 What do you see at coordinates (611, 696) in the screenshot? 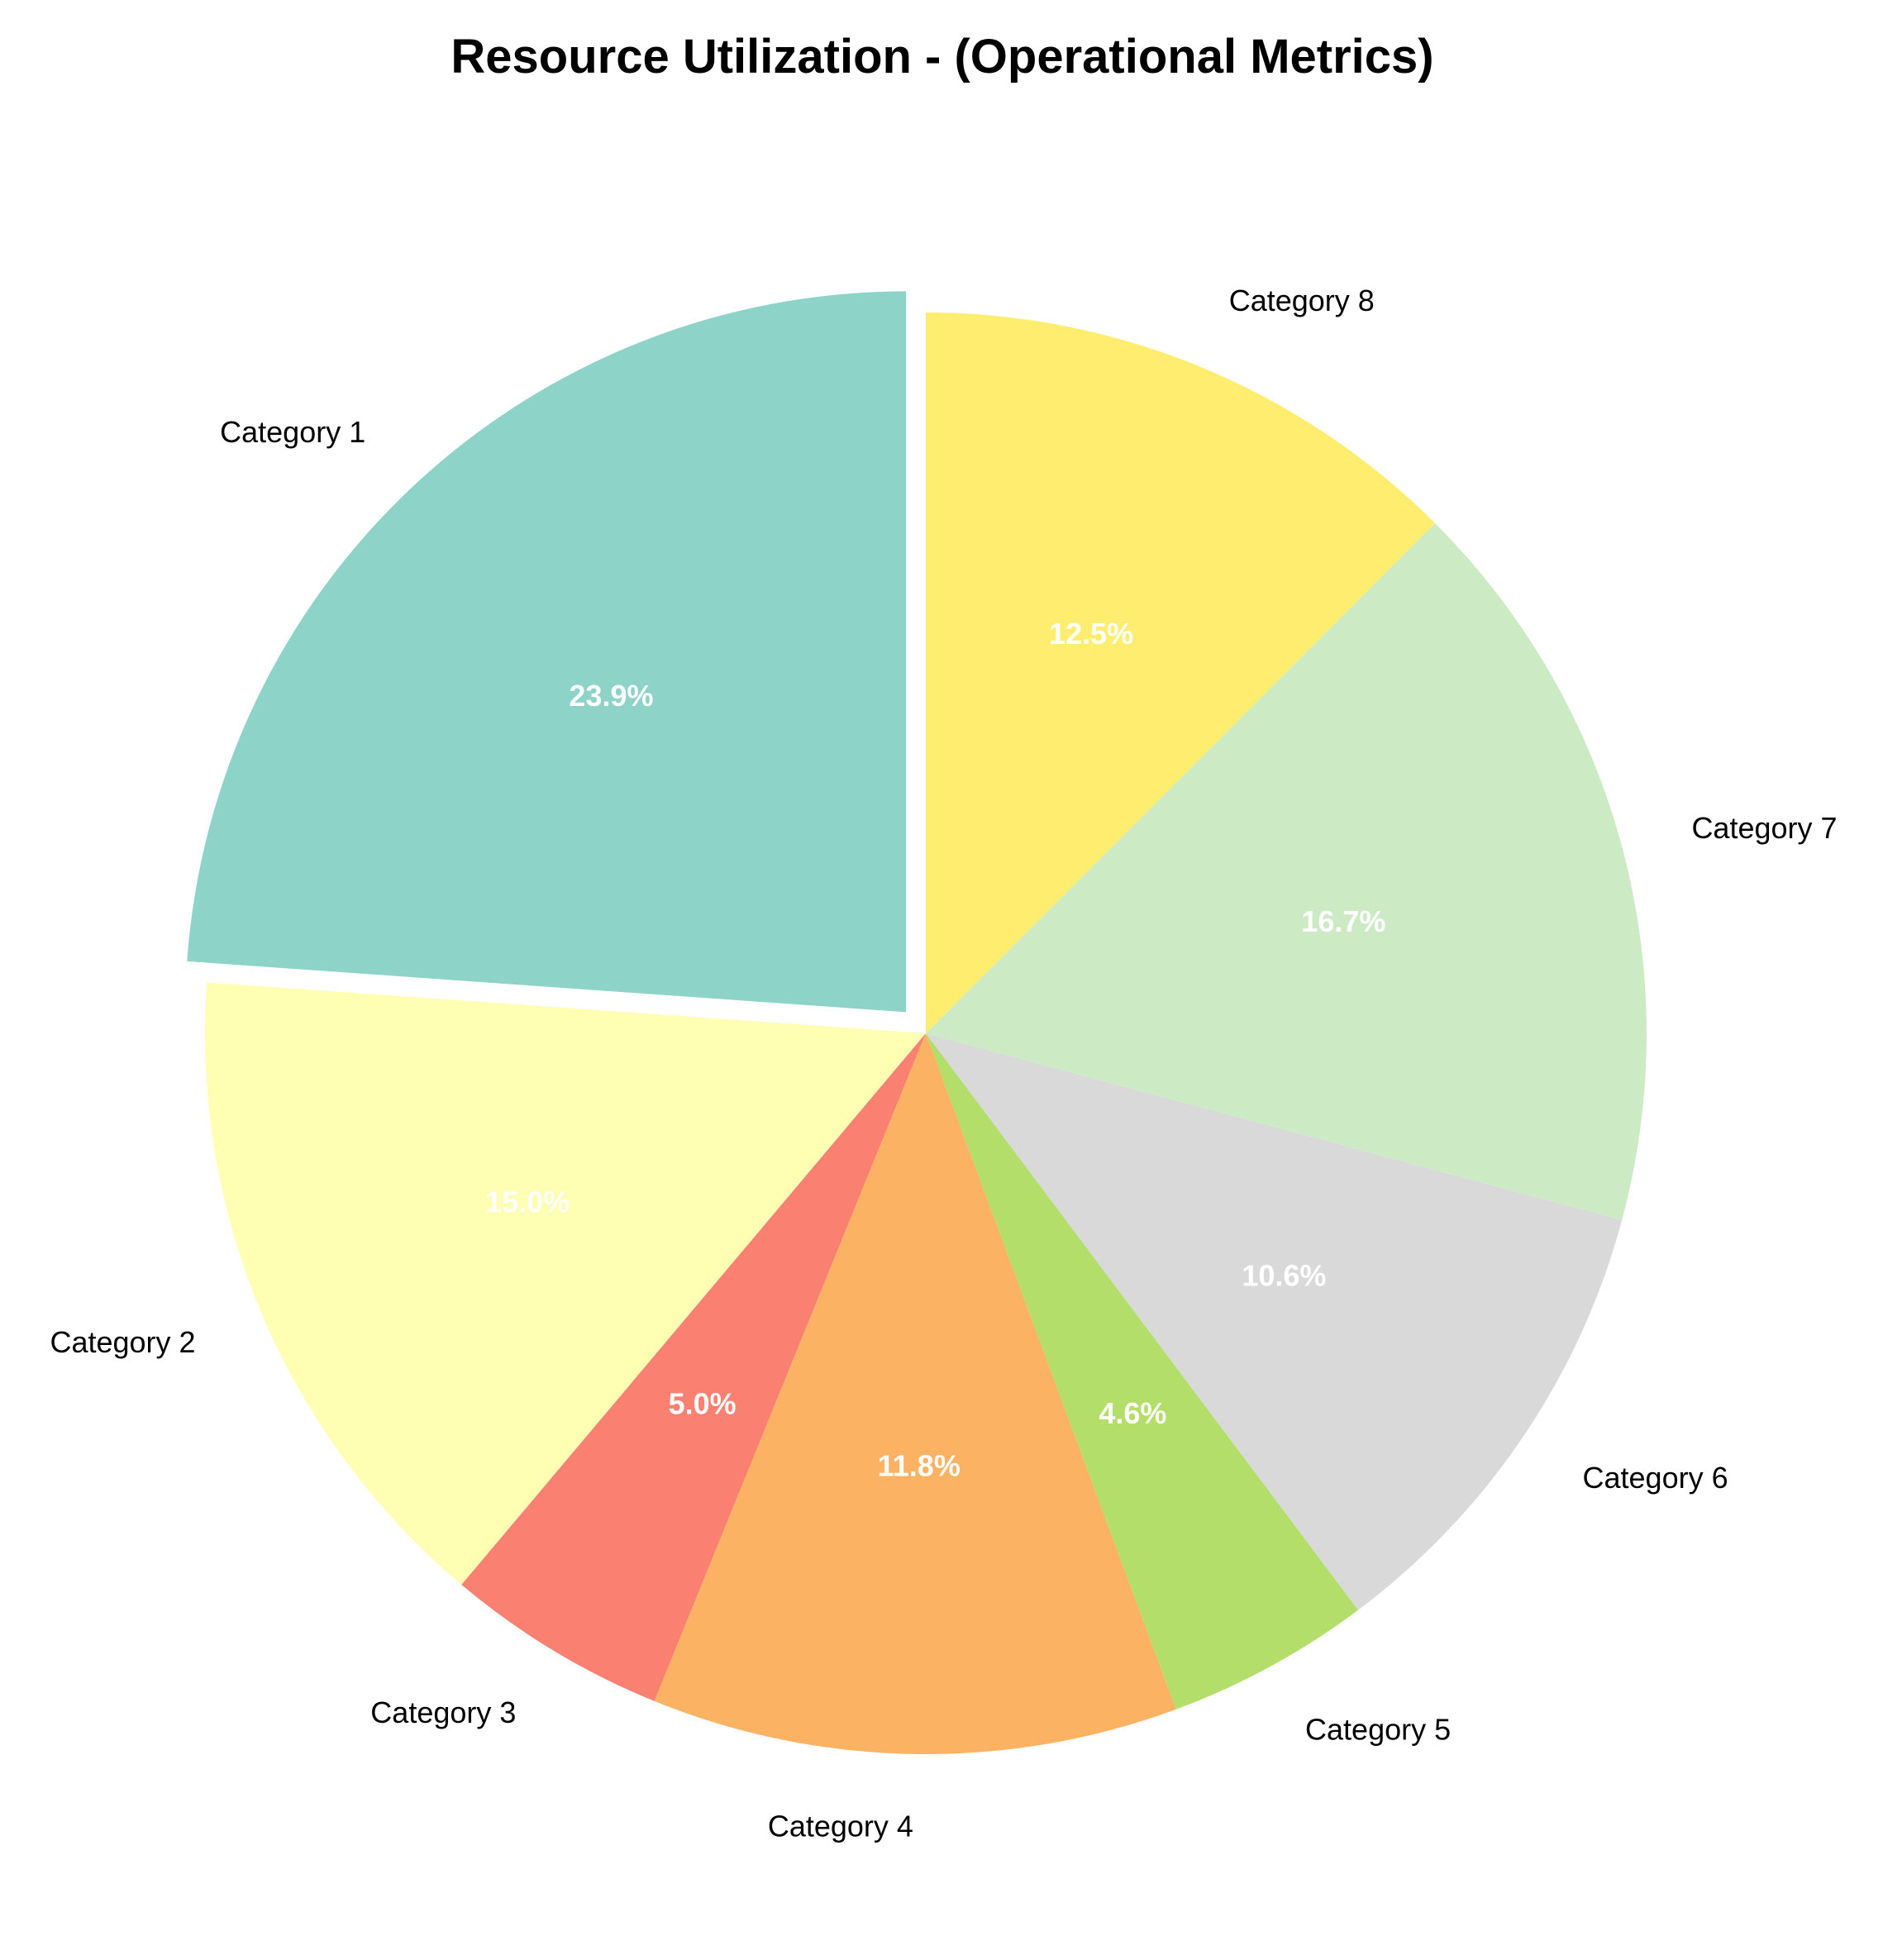
I see `percentage-label-1: 23.9%` at bounding box center [611, 696].